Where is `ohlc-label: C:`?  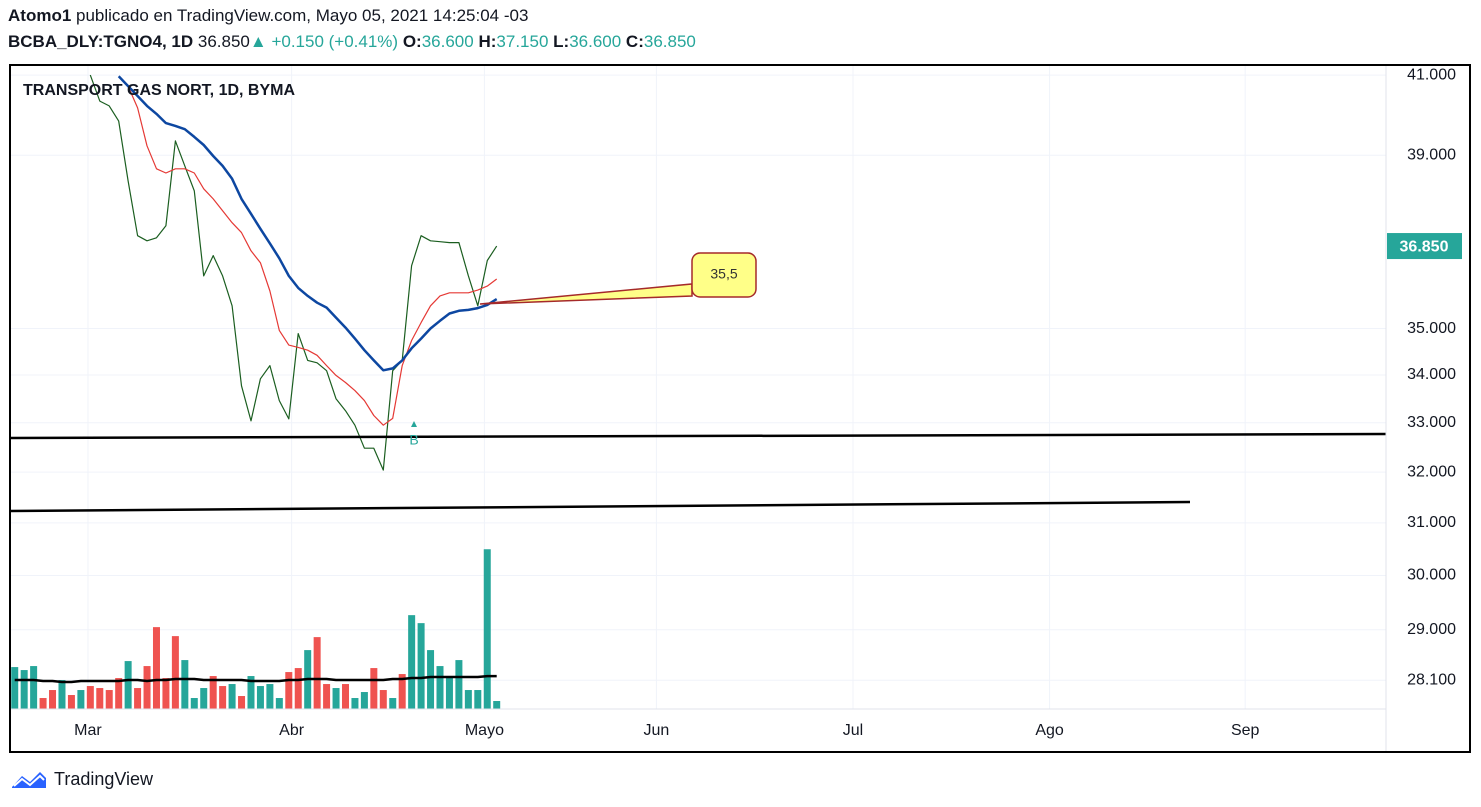
ohlc-label: C: is located at coordinates (634, 41).